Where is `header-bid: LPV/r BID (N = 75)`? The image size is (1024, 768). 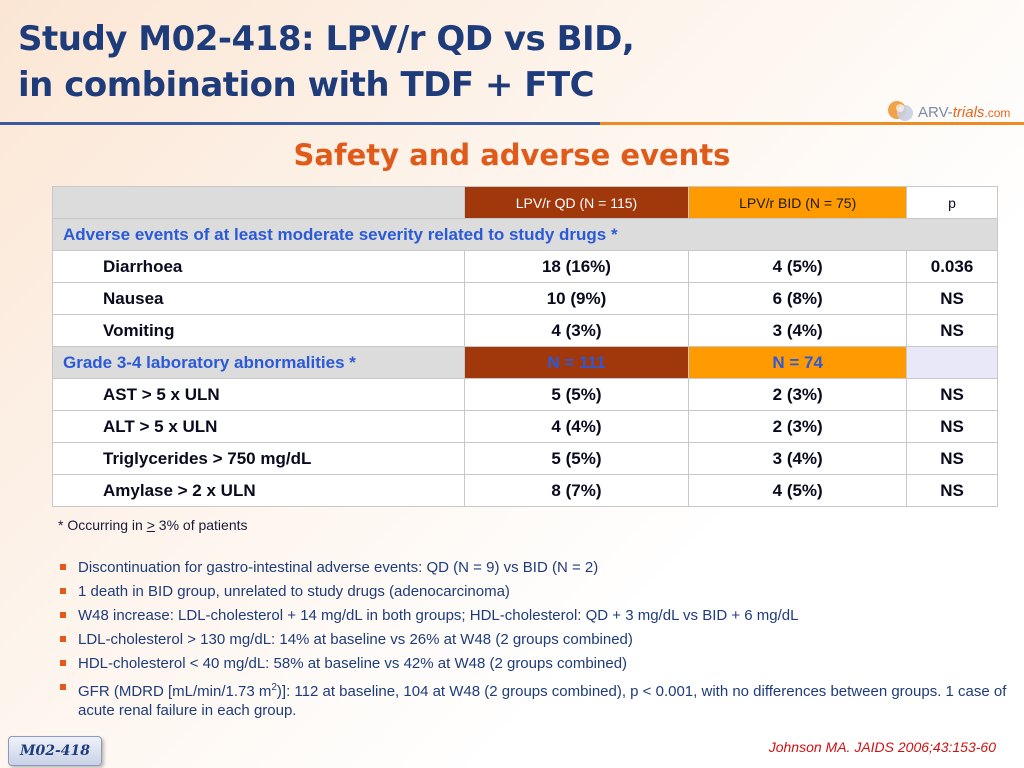
header-bid: LPV/r BID (N = 75) is located at coordinates (798, 202).